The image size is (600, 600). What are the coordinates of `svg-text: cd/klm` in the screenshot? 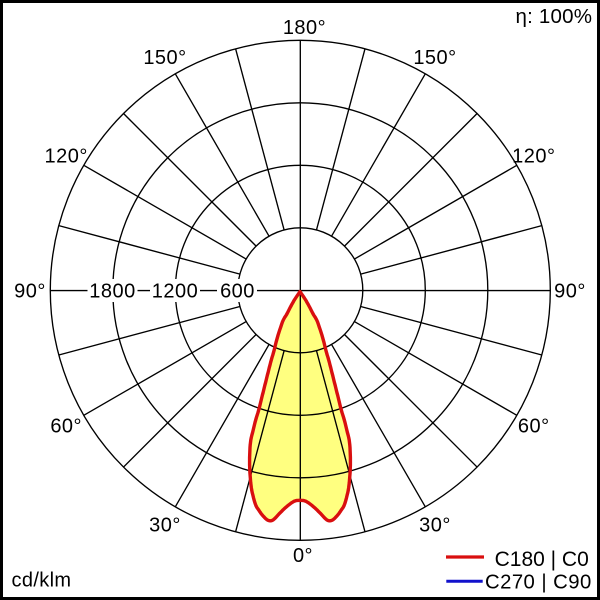 It's located at (42, 581).